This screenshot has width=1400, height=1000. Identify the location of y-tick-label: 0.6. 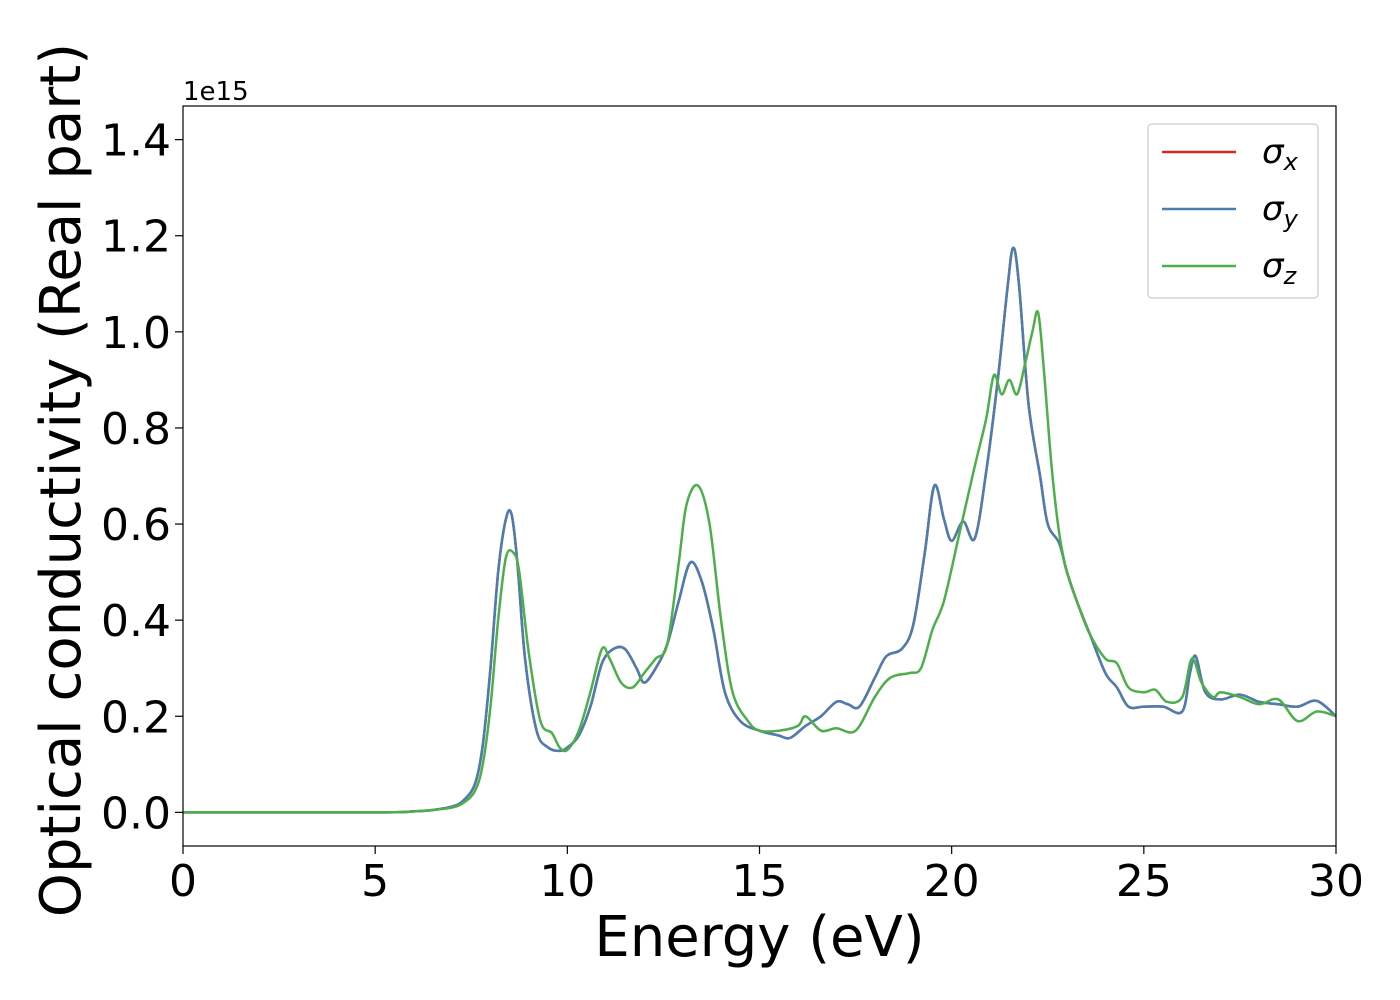
(136, 525).